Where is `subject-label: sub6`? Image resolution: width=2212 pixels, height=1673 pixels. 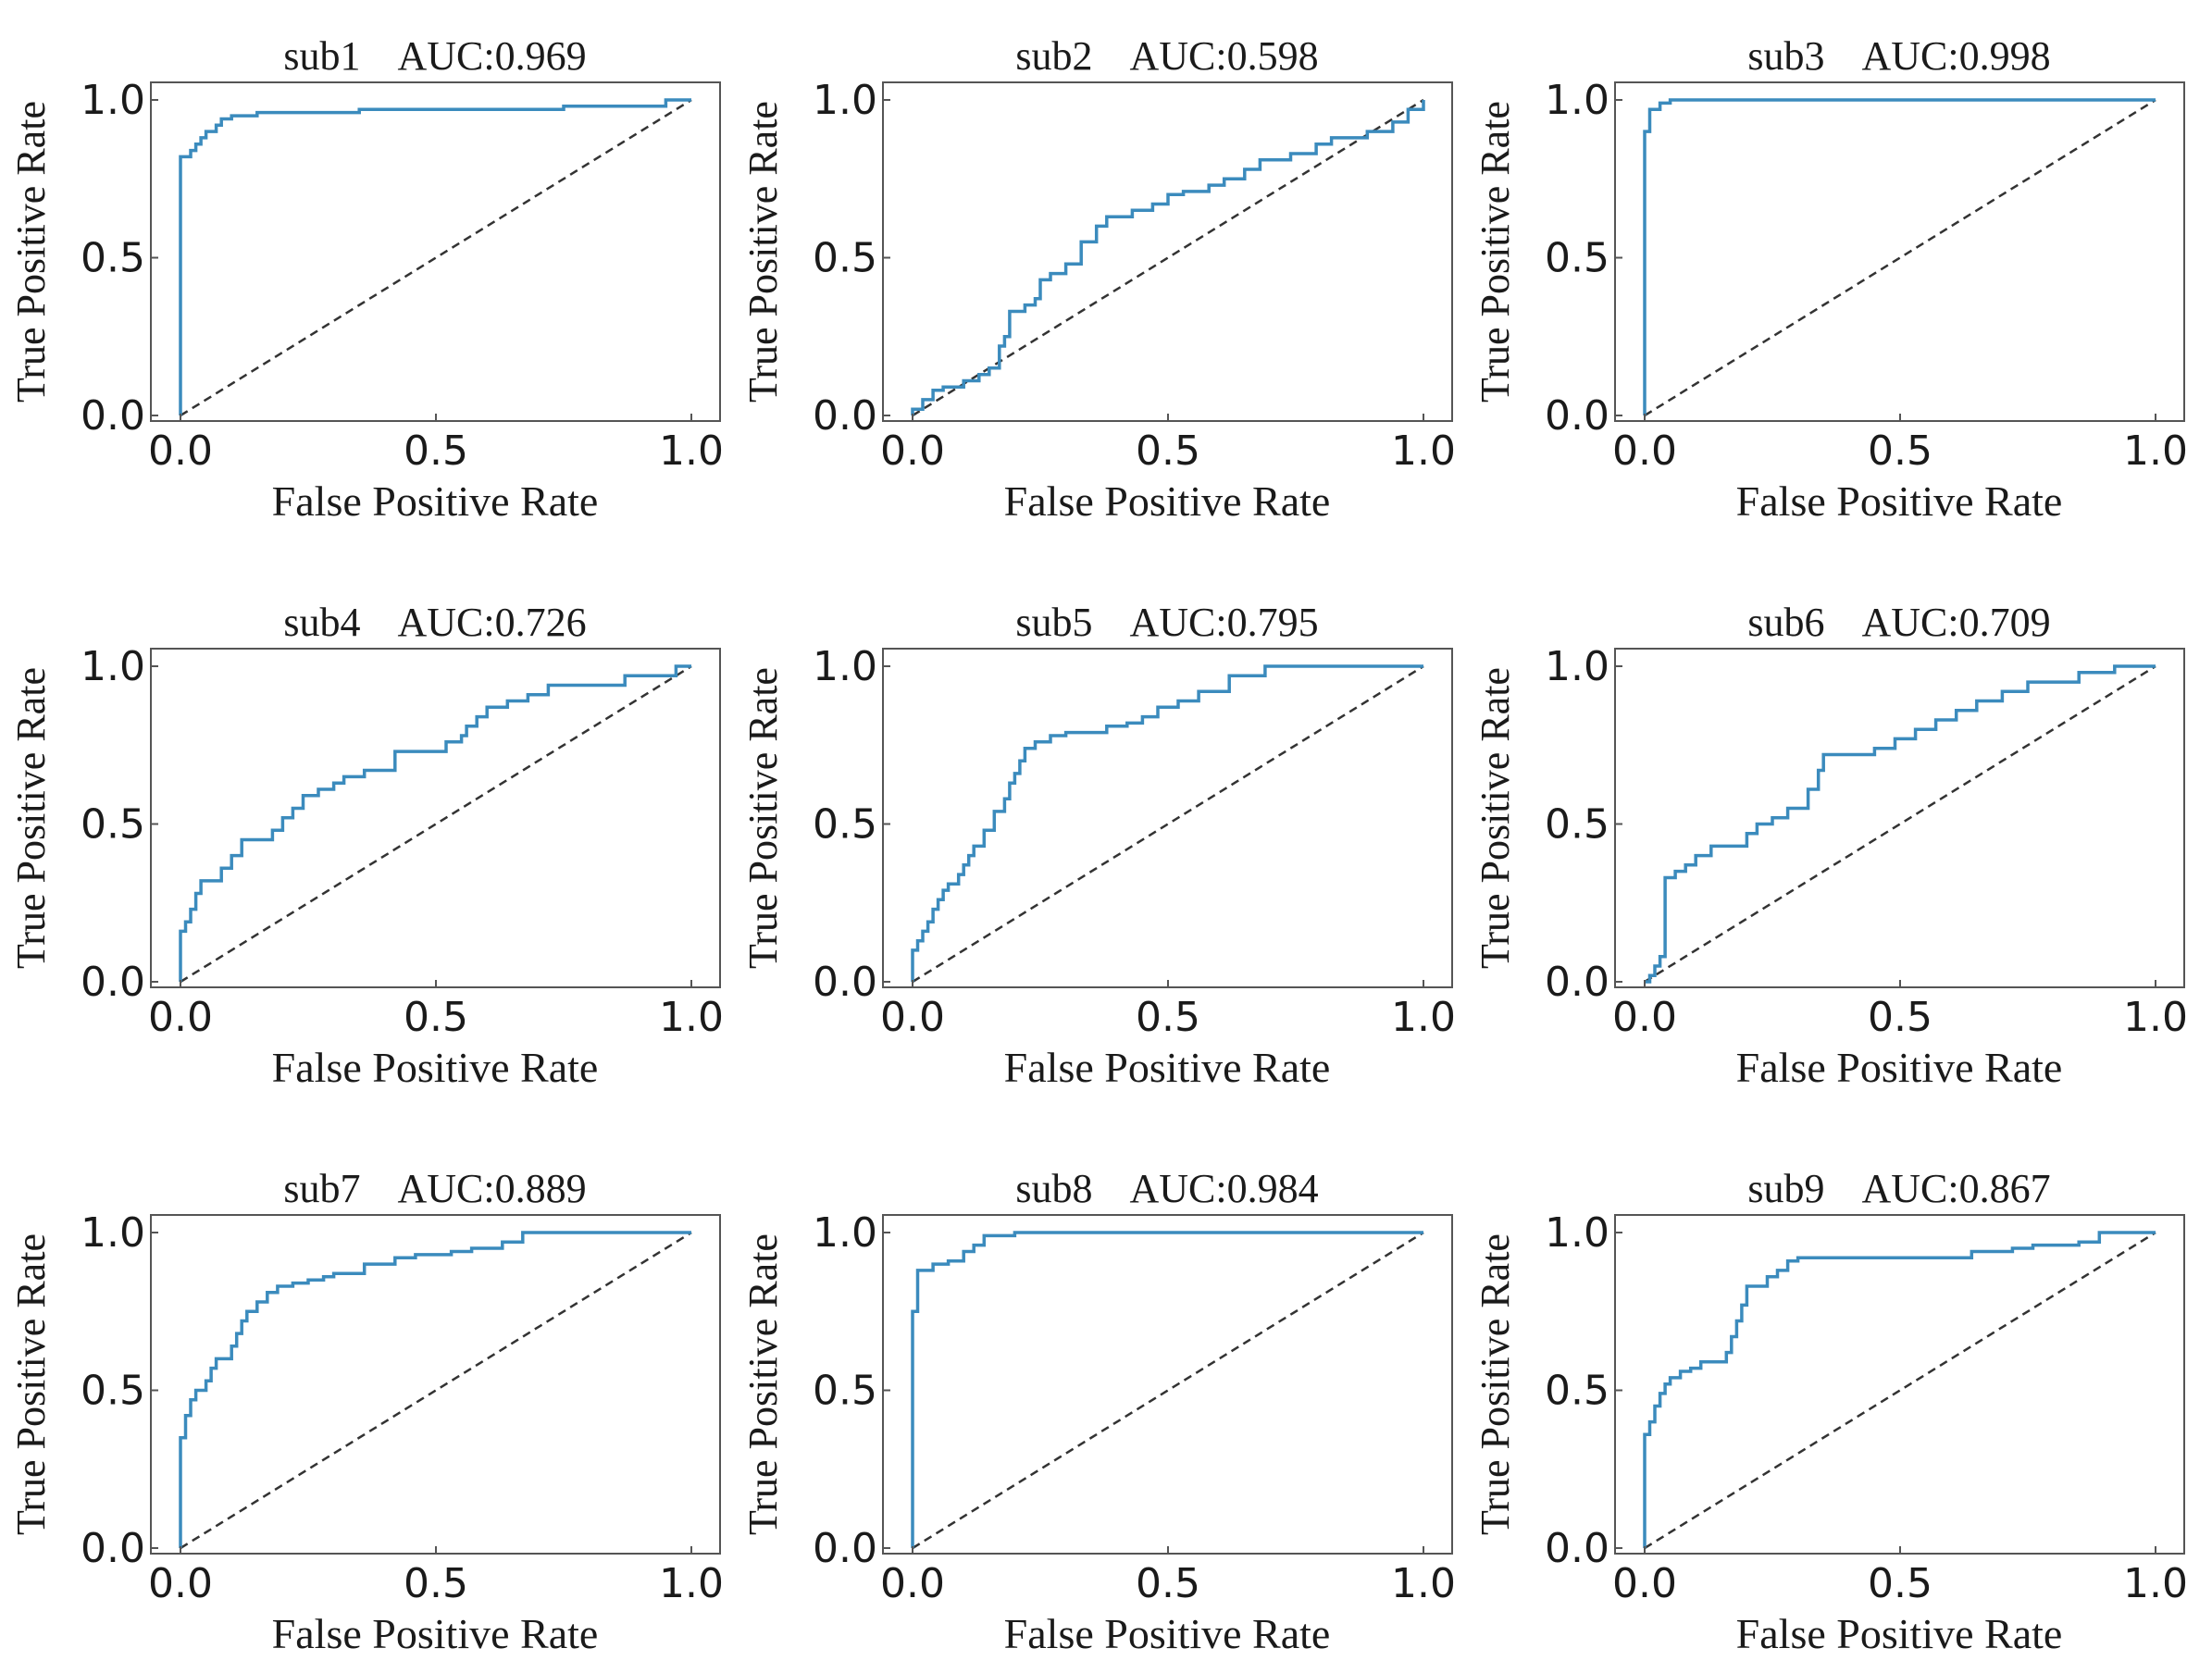 subject-label: sub6 is located at coordinates (1785, 622).